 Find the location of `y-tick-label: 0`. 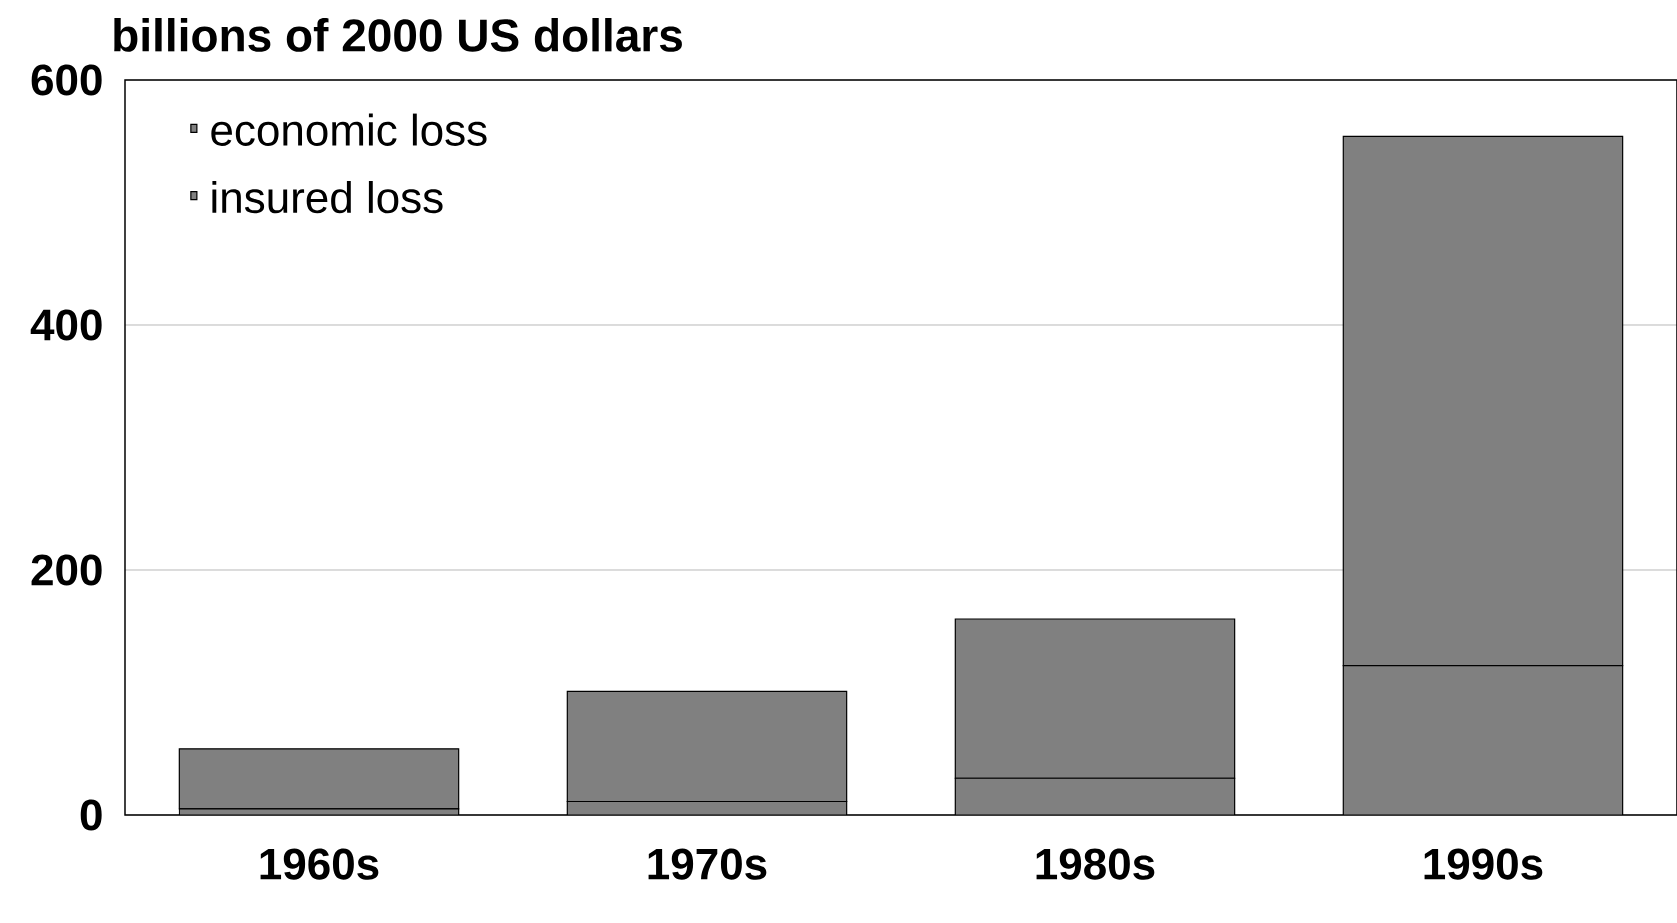

y-tick-label: 0 is located at coordinates (91, 815).